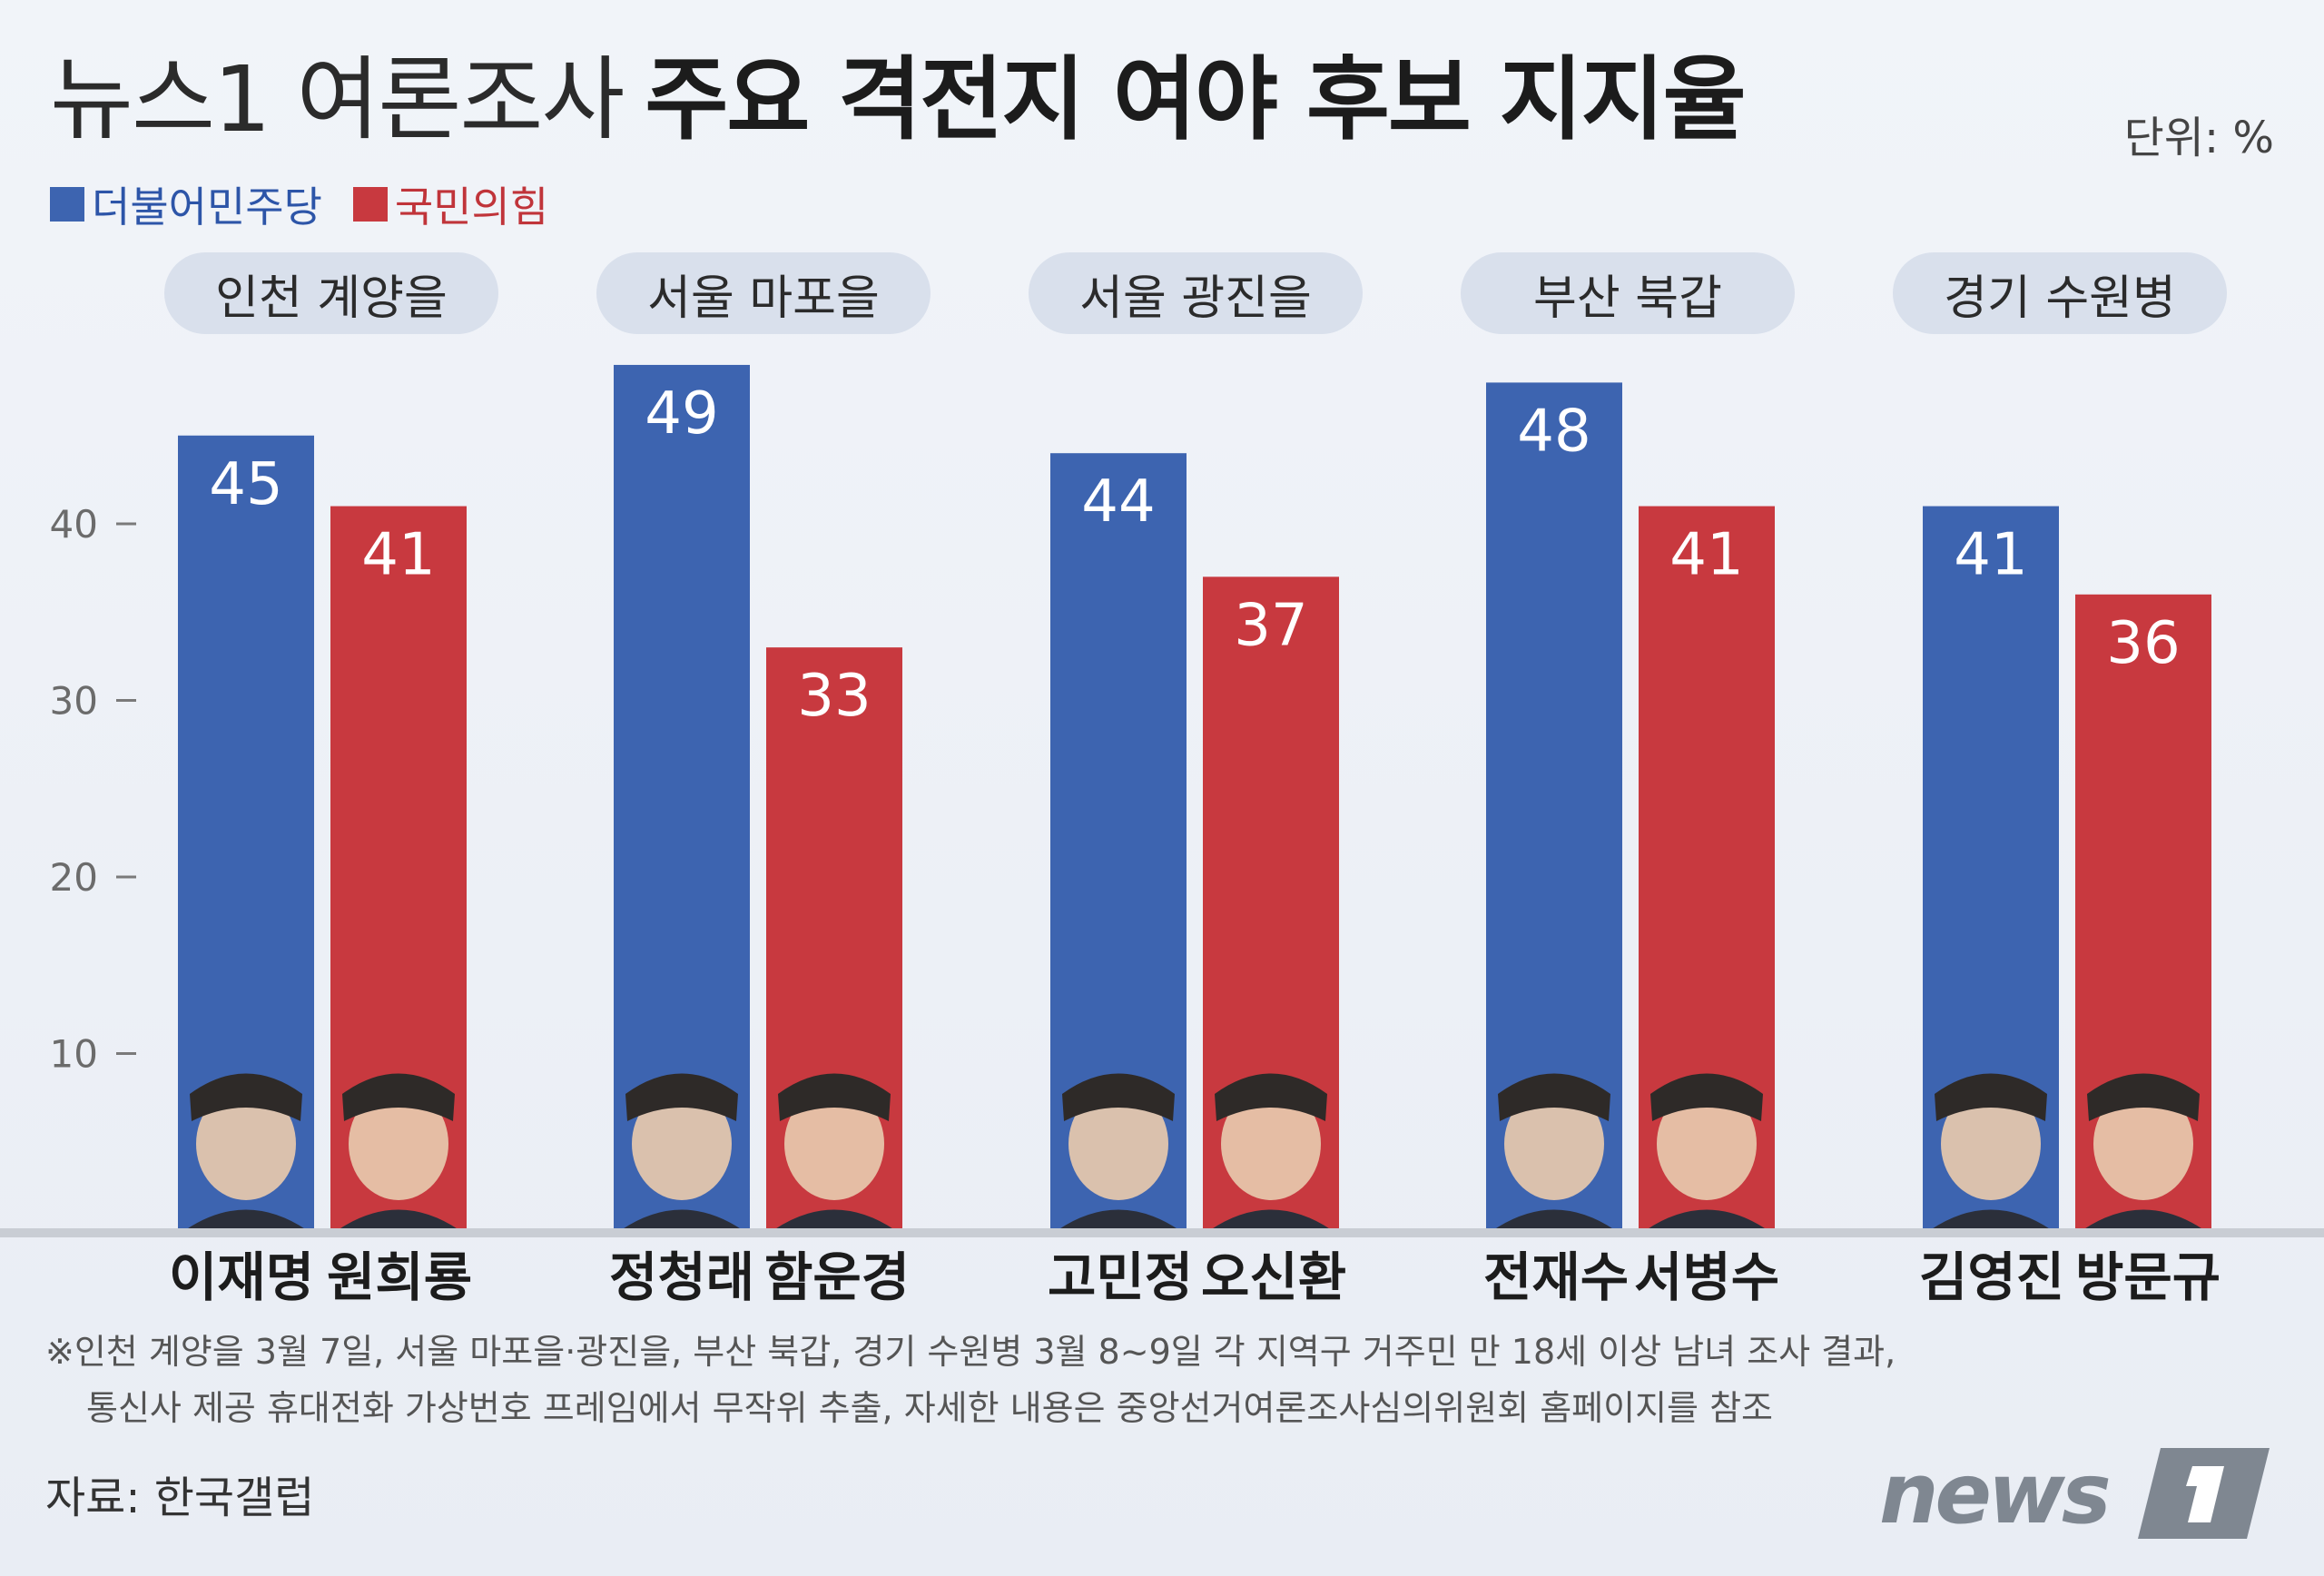 The height and width of the screenshot is (1576, 2324). I want to click on district-label: 부산 북갑, so click(1628, 293).